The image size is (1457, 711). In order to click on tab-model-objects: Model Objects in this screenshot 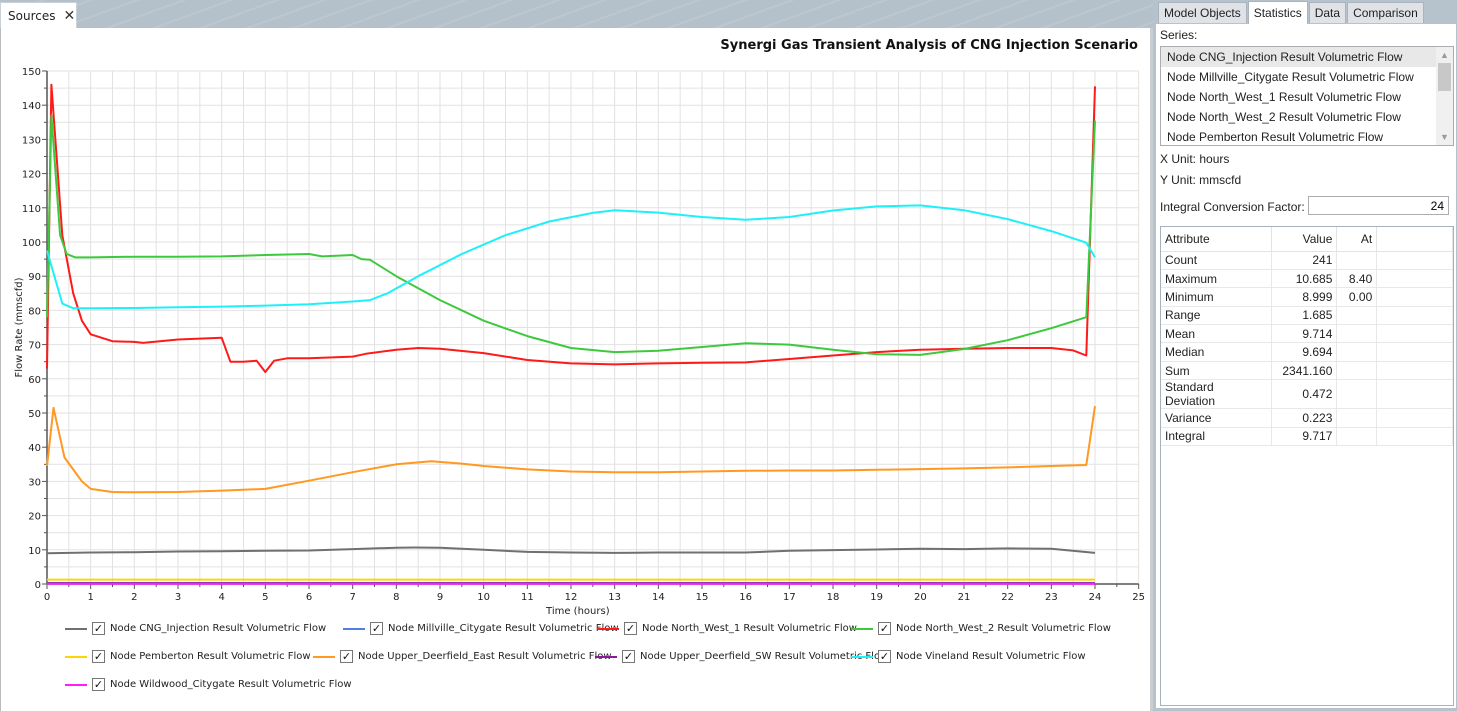, I will do `click(1202, 12)`.